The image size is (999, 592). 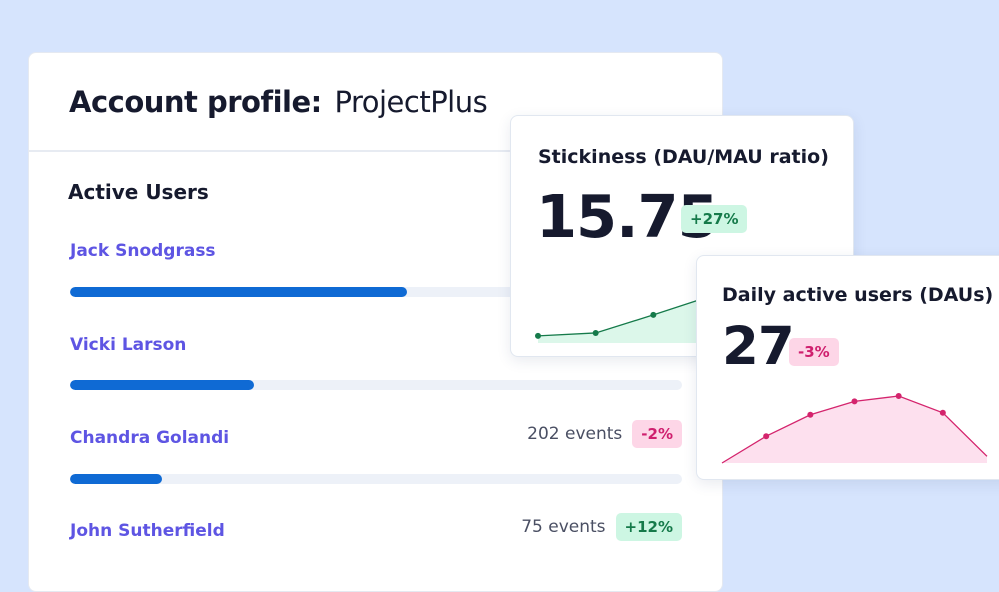 I want to click on sparkline-line, so click(x=624, y=316).